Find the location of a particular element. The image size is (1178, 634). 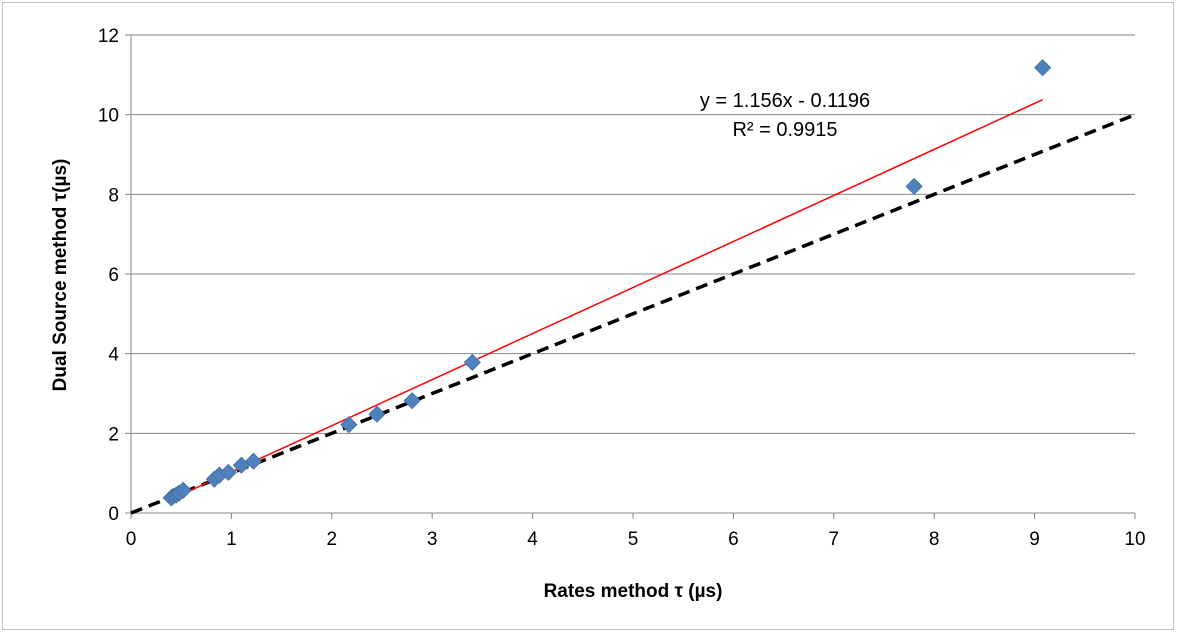

y-tick-label-10: 10 is located at coordinates (108, 116).